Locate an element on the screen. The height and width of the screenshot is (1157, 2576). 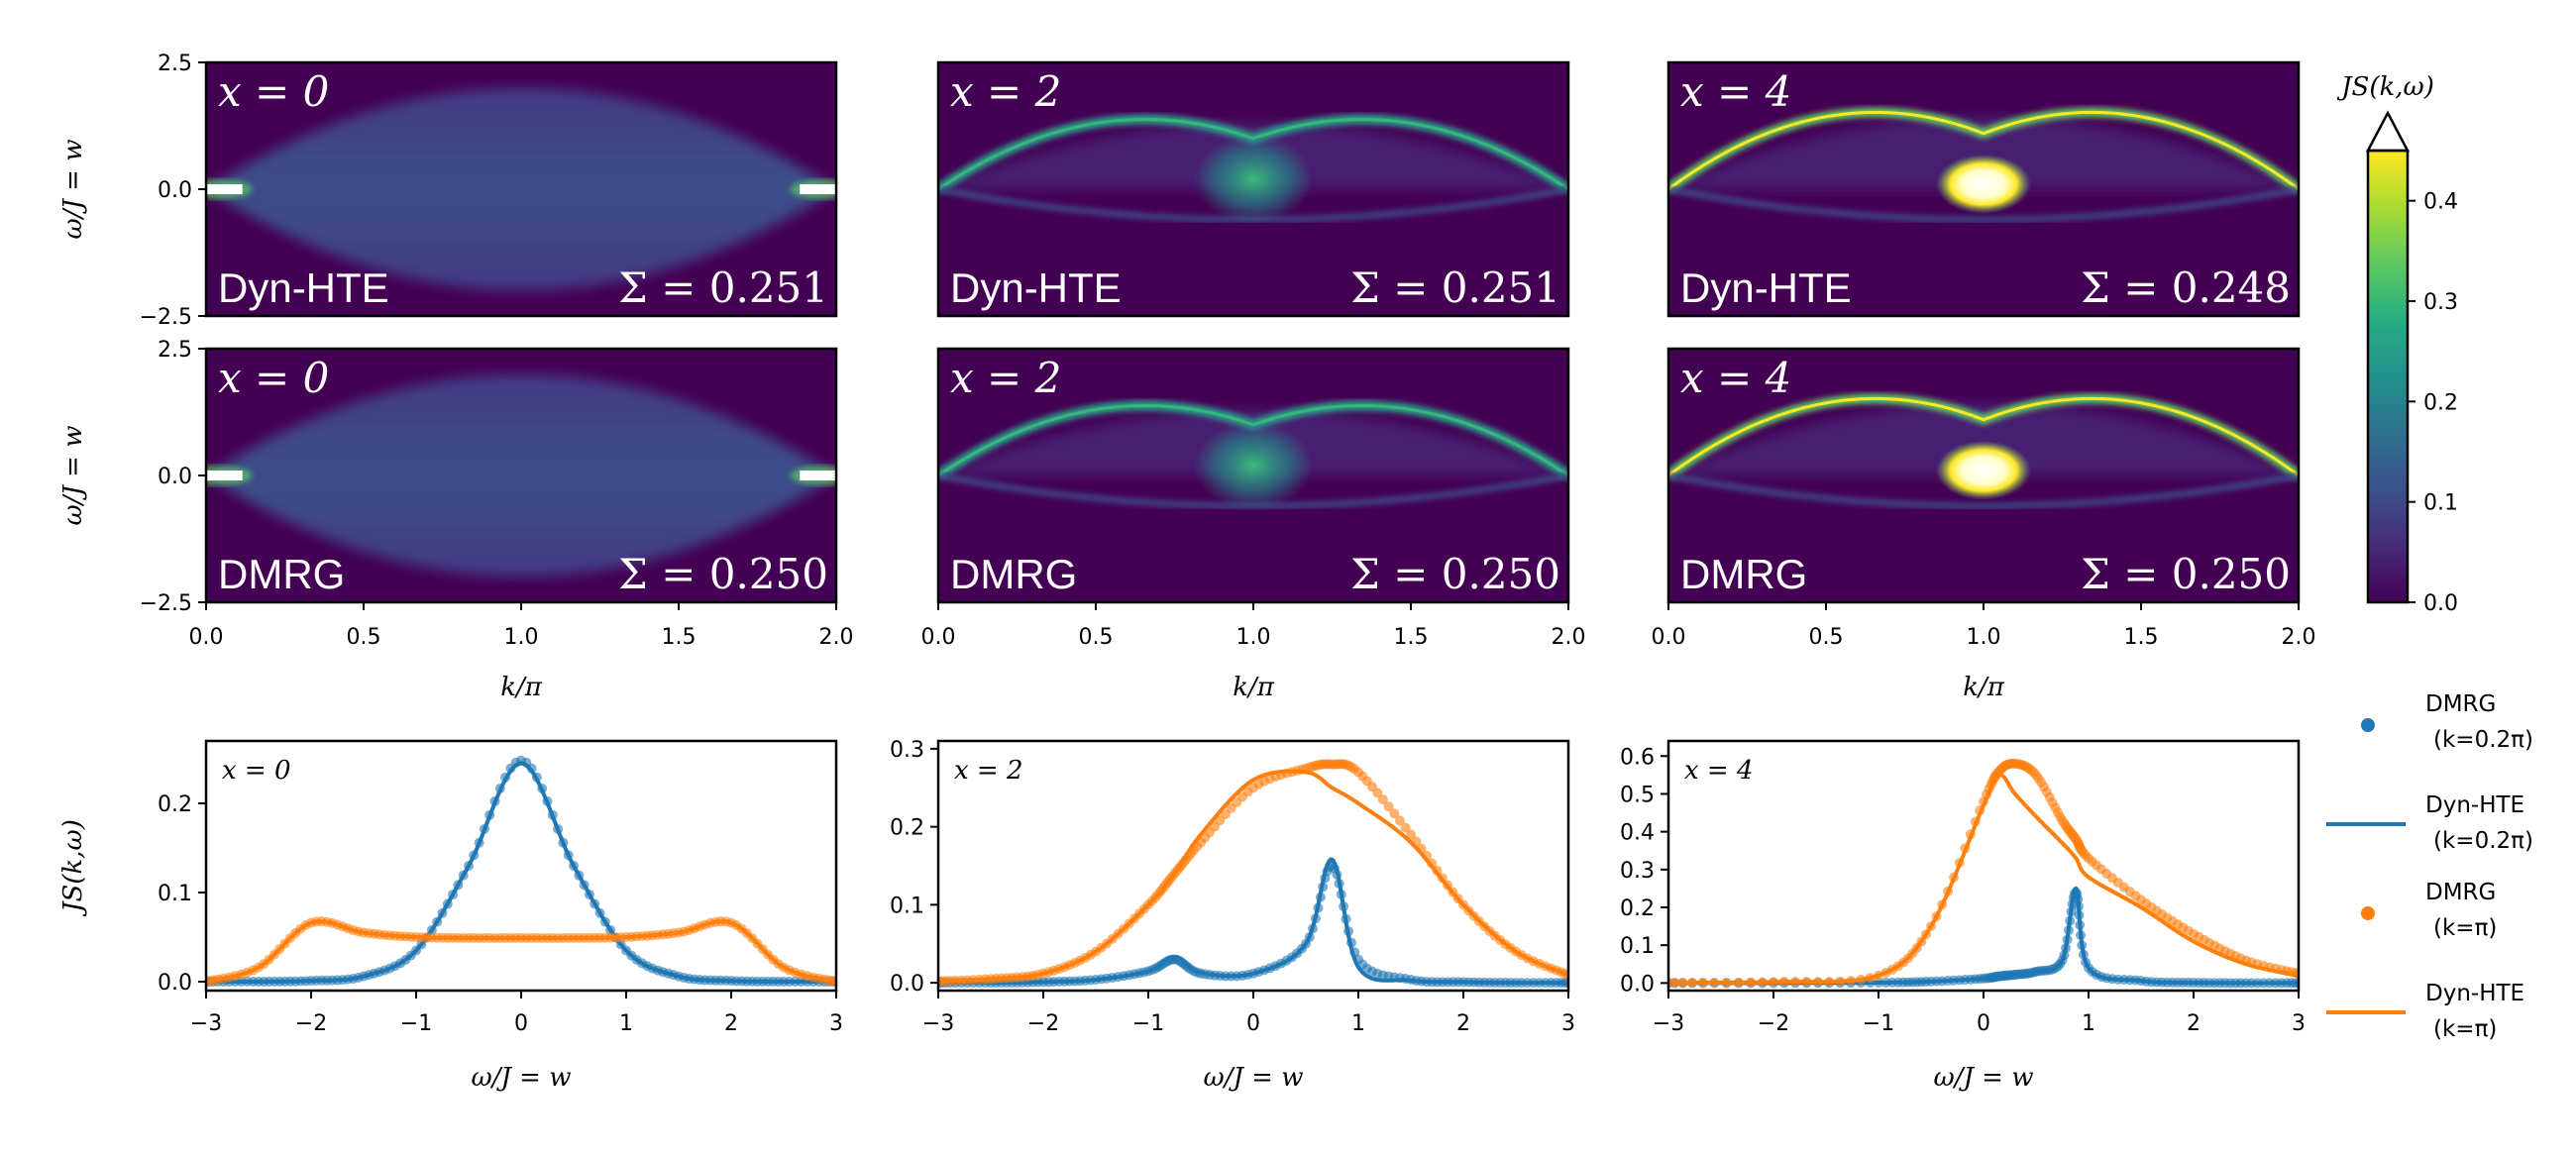
heatmap-middle-middle: x = 2 DMRG Σ = 0.250 0.0 0.5 1.0 1.5 2.0 k/π is located at coordinates (1253, 524).